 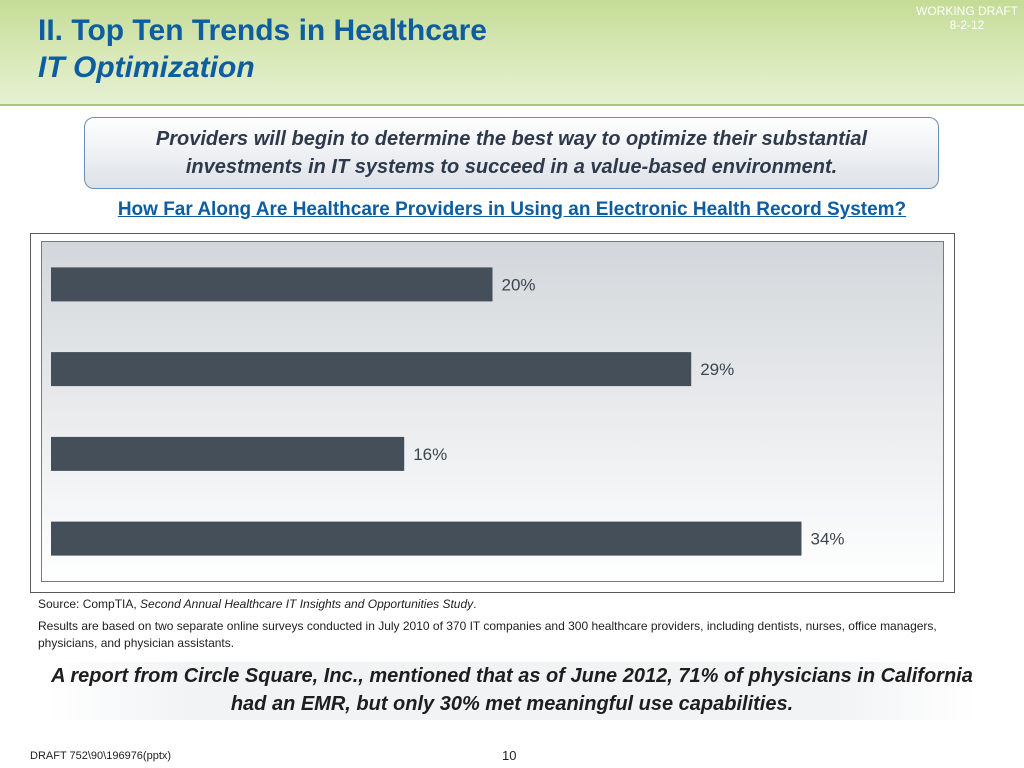 I want to click on working-draft-stamp: WORKING DRAFT 8-2-12, so click(x=967, y=18).